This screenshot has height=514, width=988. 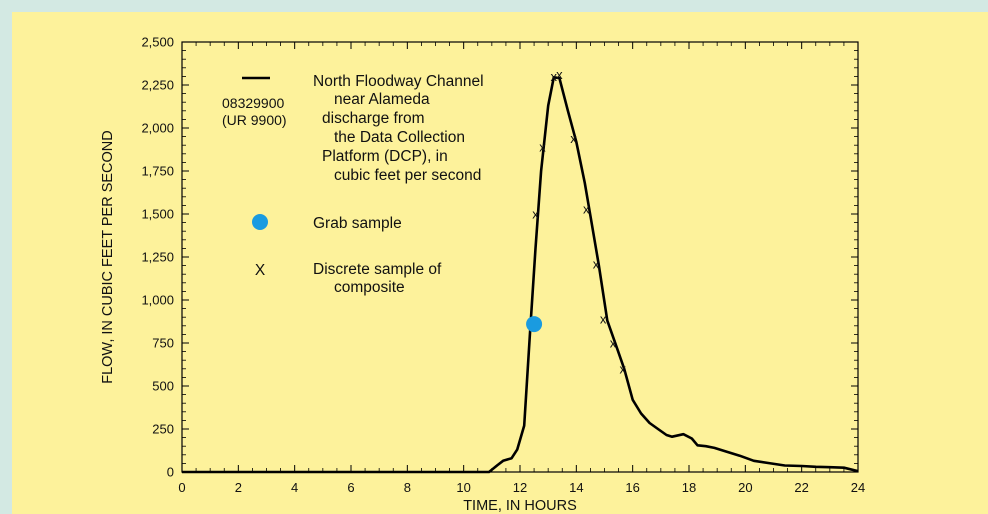 I want to click on grab-sample-marker, so click(x=534, y=324).